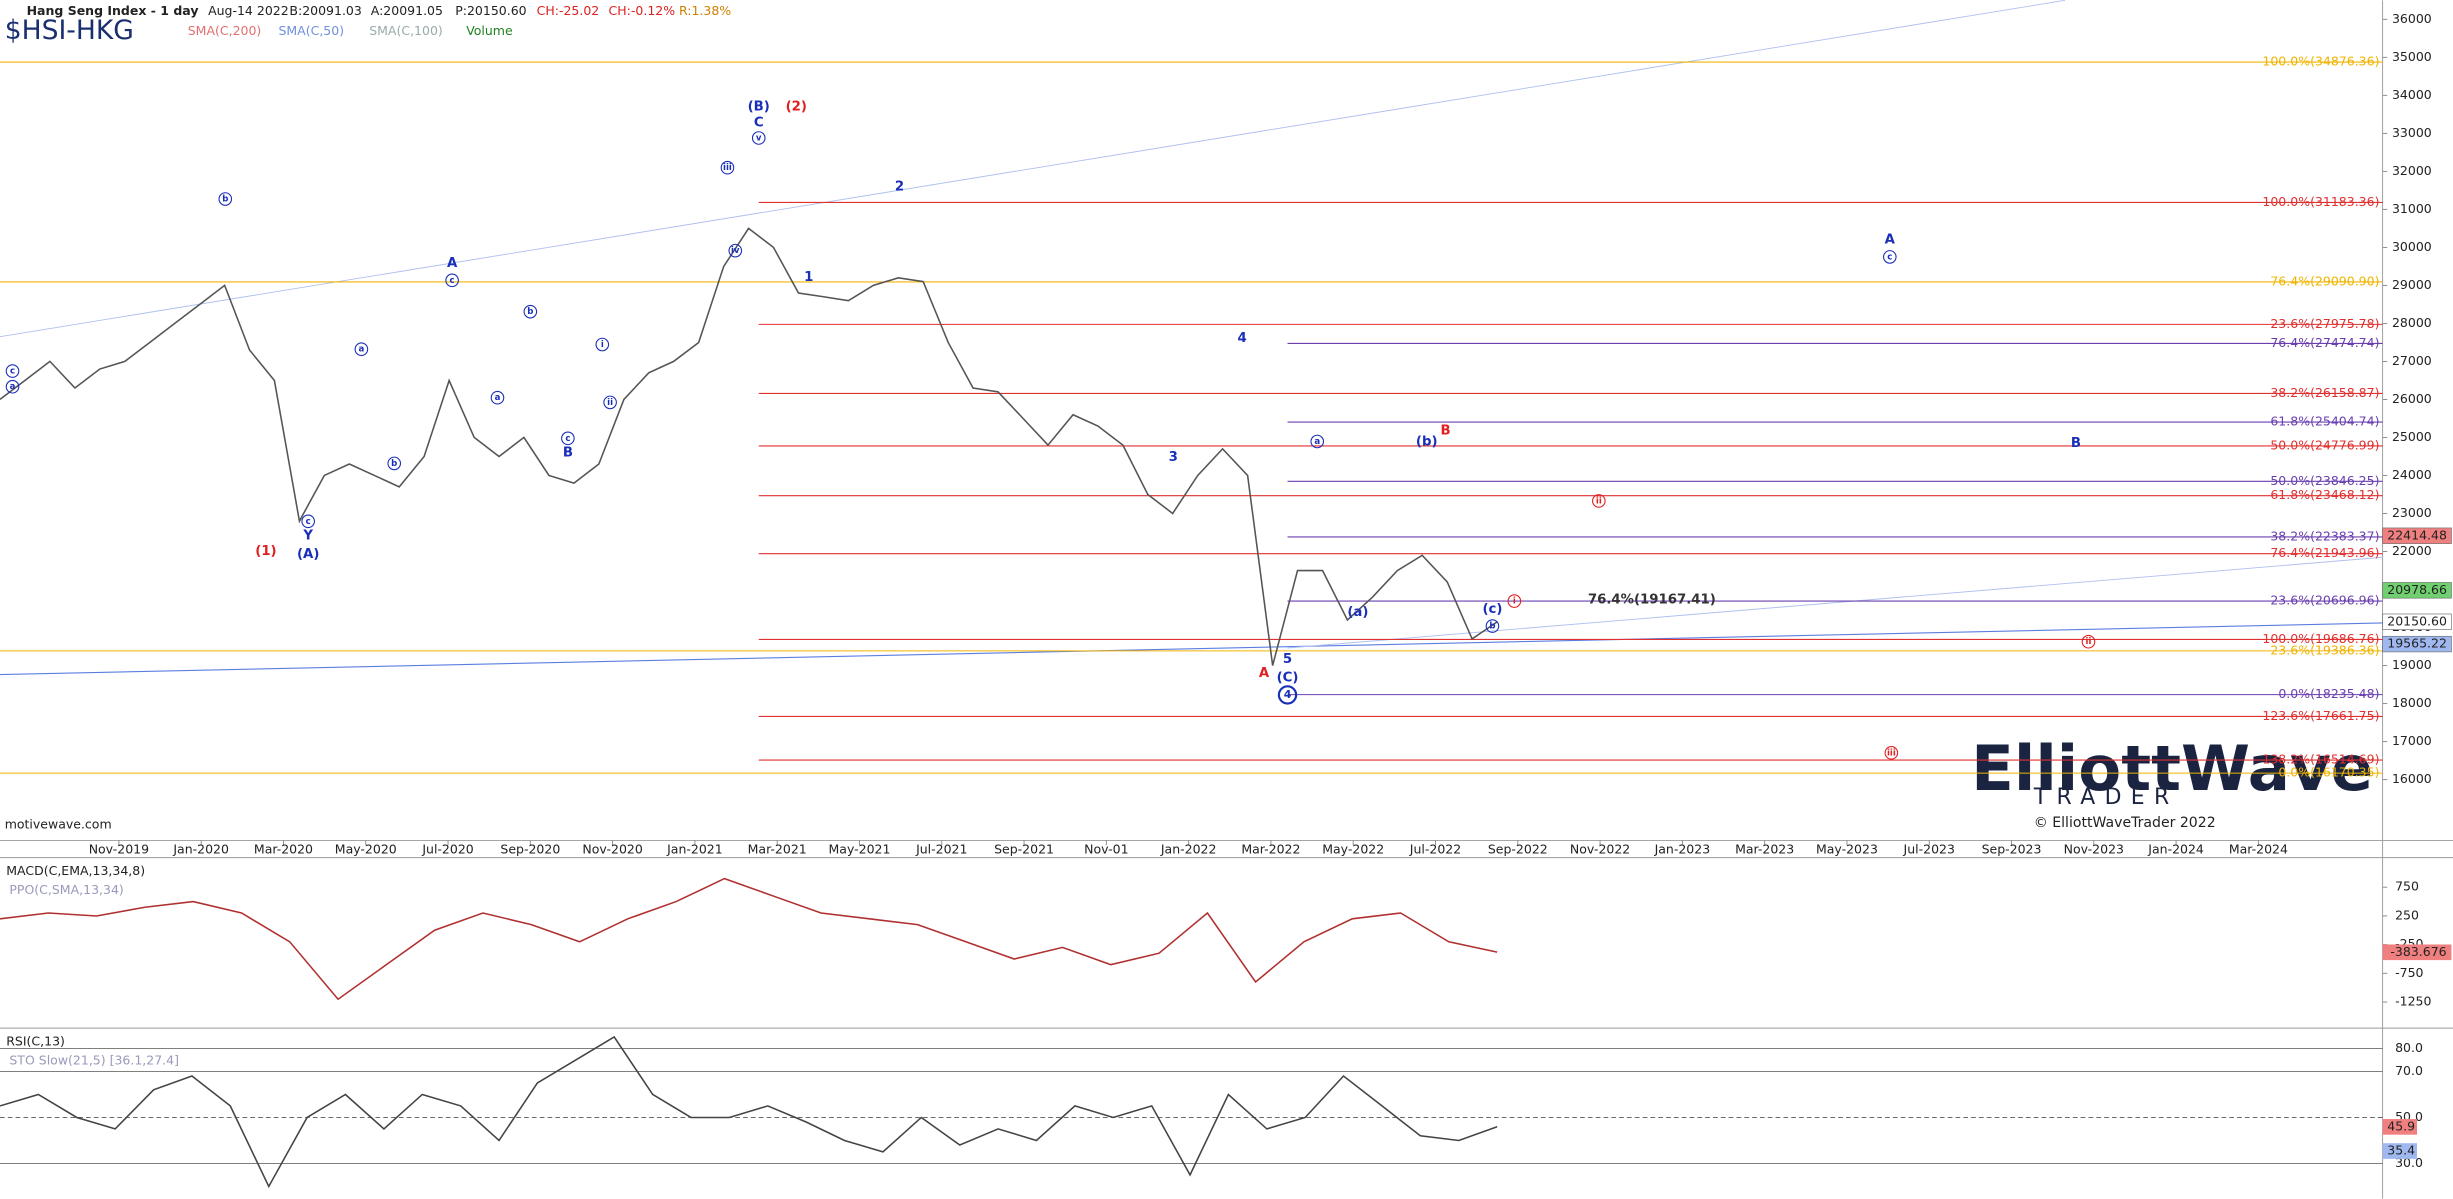  What do you see at coordinates (796, 107) in the screenshot?
I see `wave-label: (2)` at bounding box center [796, 107].